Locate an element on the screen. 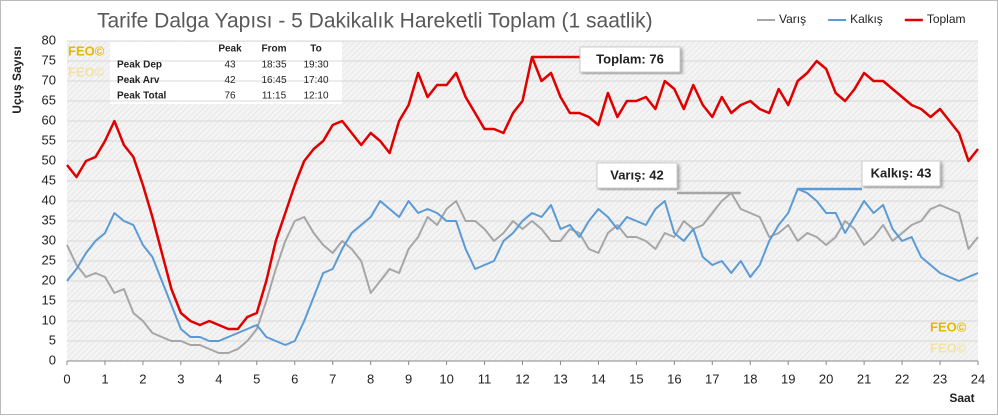 The width and height of the screenshot is (998, 420). y-tick-label: 20 is located at coordinates (49, 279).